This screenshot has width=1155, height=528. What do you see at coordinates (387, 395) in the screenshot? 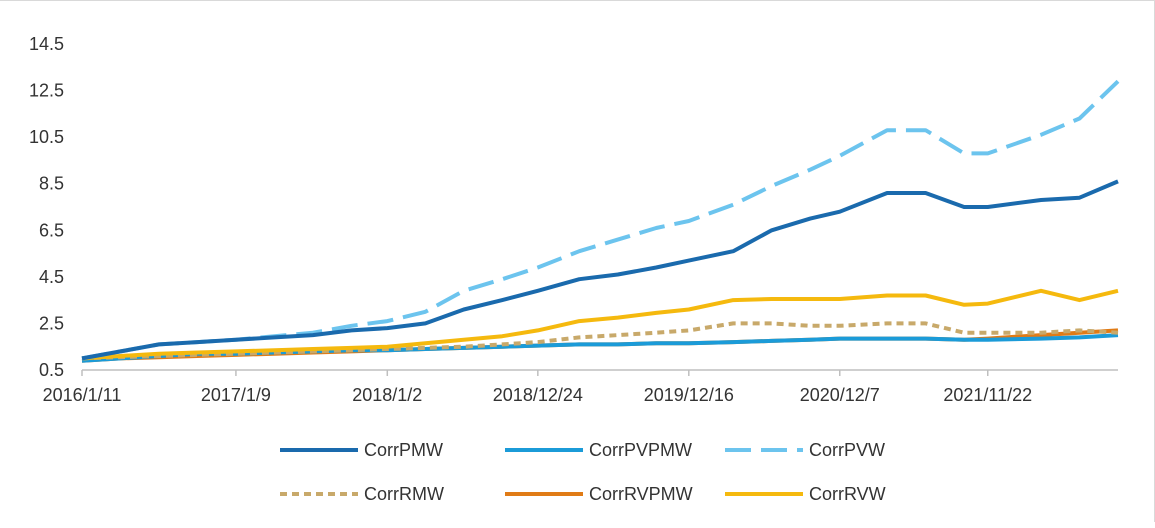
I see `x-tick-label: 2018/1/2` at bounding box center [387, 395].